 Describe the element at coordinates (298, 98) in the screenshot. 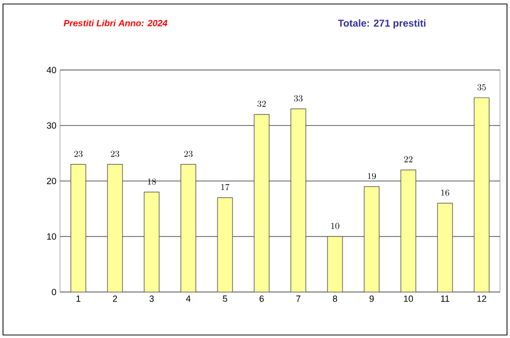

I see `data-label: 33` at that location.